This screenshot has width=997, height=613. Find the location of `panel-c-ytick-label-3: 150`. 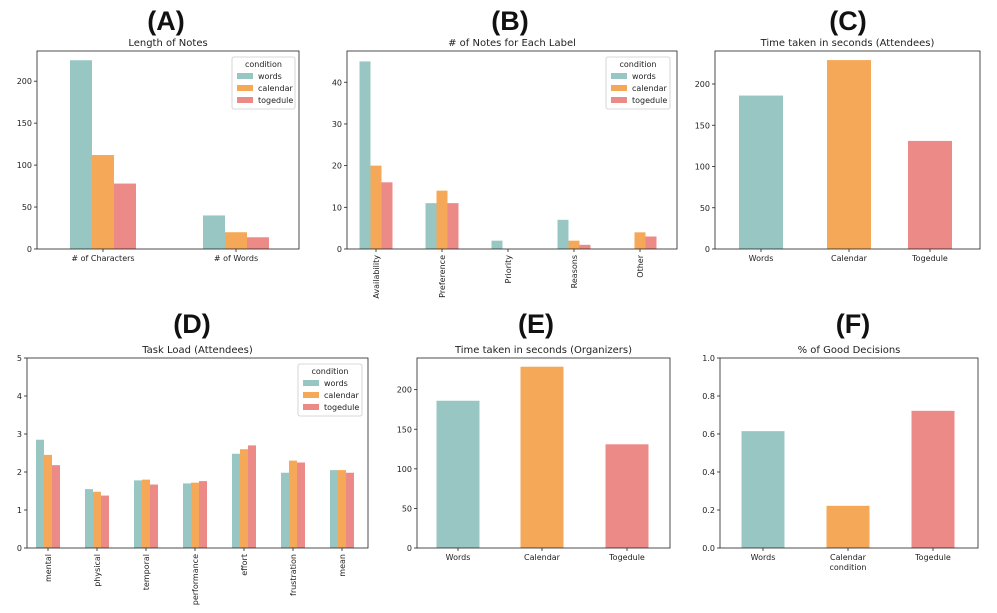

panel-c-ytick-label-3: 150 is located at coordinates (702, 125).